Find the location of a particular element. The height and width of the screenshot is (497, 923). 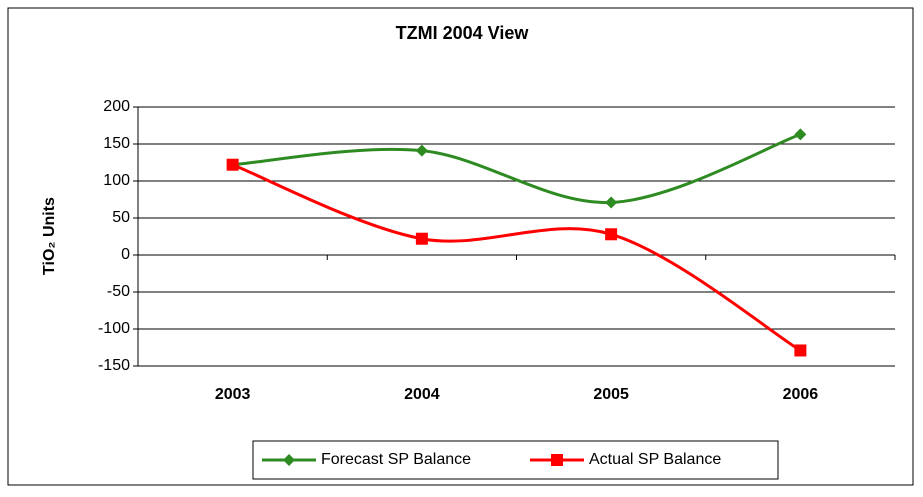

y-tick-label: -100 is located at coordinates (114, 328).